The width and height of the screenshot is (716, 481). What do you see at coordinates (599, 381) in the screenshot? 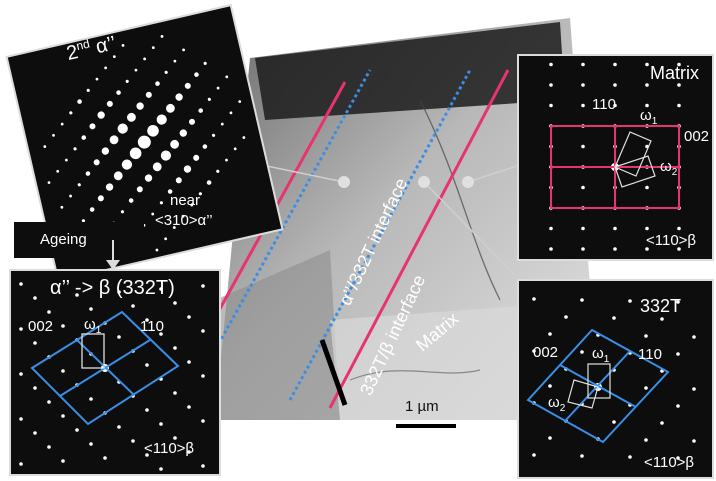
I see `twin-omega1-box` at bounding box center [599, 381].